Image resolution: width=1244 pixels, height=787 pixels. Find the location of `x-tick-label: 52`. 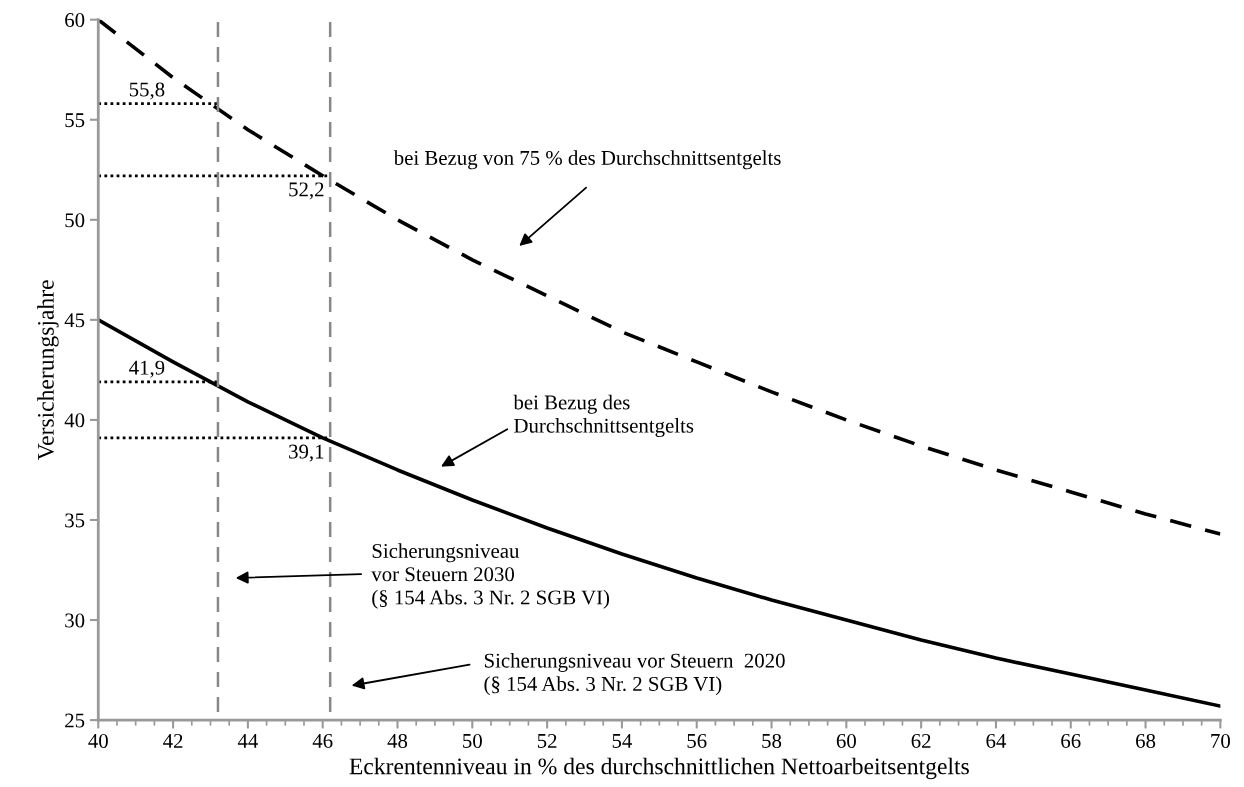

x-tick-label: 52 is located at coordinates (547, 740).